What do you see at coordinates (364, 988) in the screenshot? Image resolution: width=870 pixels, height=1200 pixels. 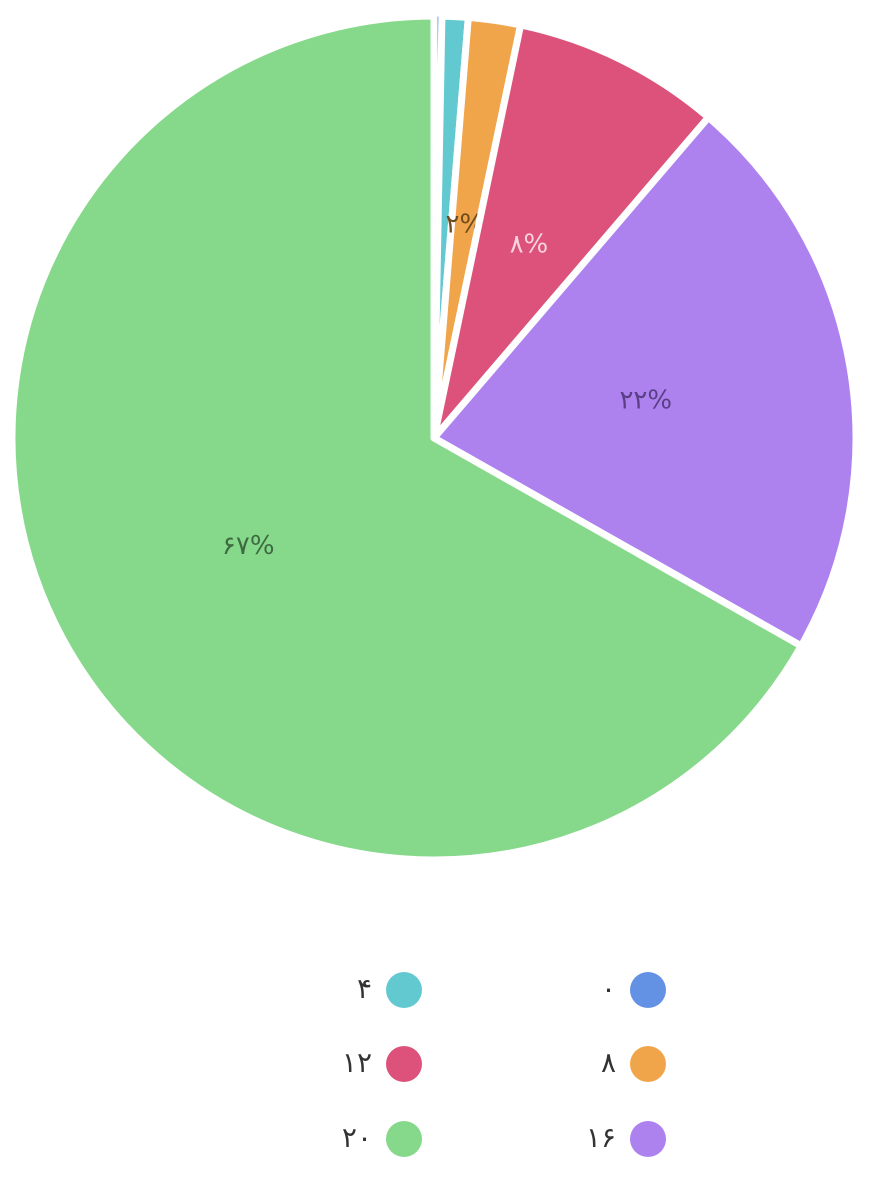 I see `legend-label: ۴` at bounding box center [364, 988].